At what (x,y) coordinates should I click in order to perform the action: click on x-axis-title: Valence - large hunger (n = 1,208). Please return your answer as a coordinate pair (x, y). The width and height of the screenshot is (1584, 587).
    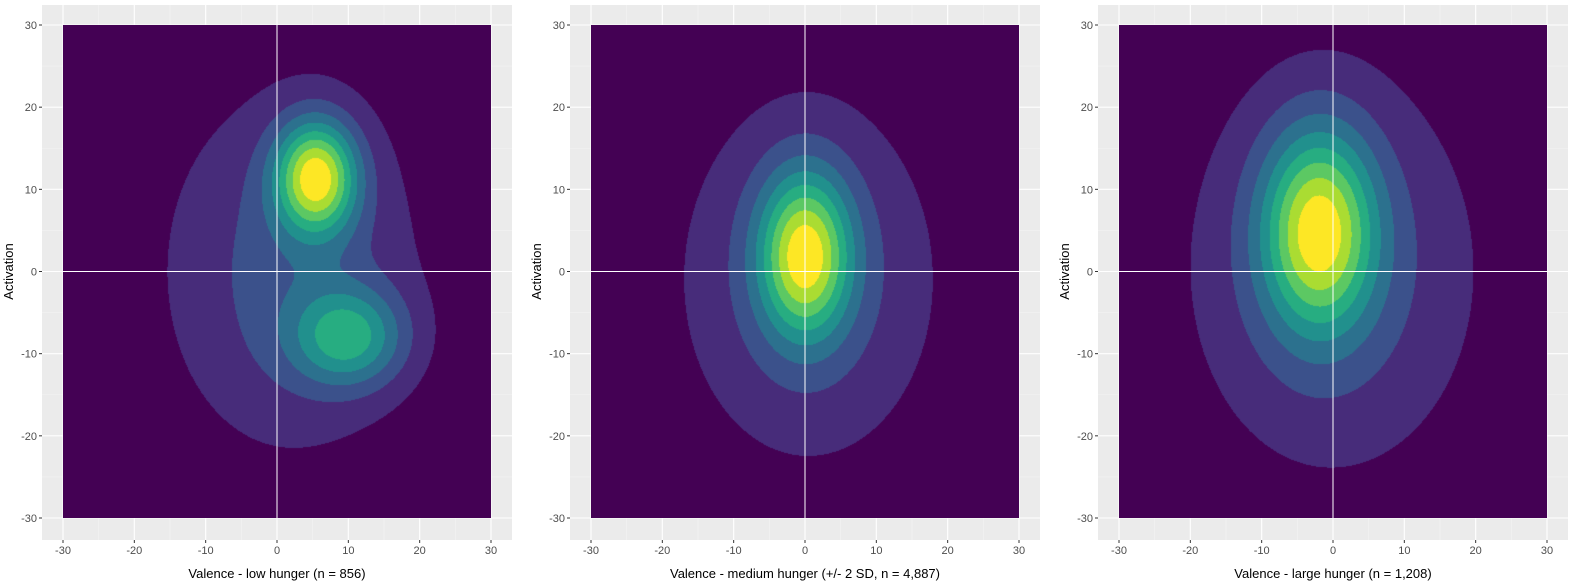
    Looking at the image, I should click on (1332, 573).